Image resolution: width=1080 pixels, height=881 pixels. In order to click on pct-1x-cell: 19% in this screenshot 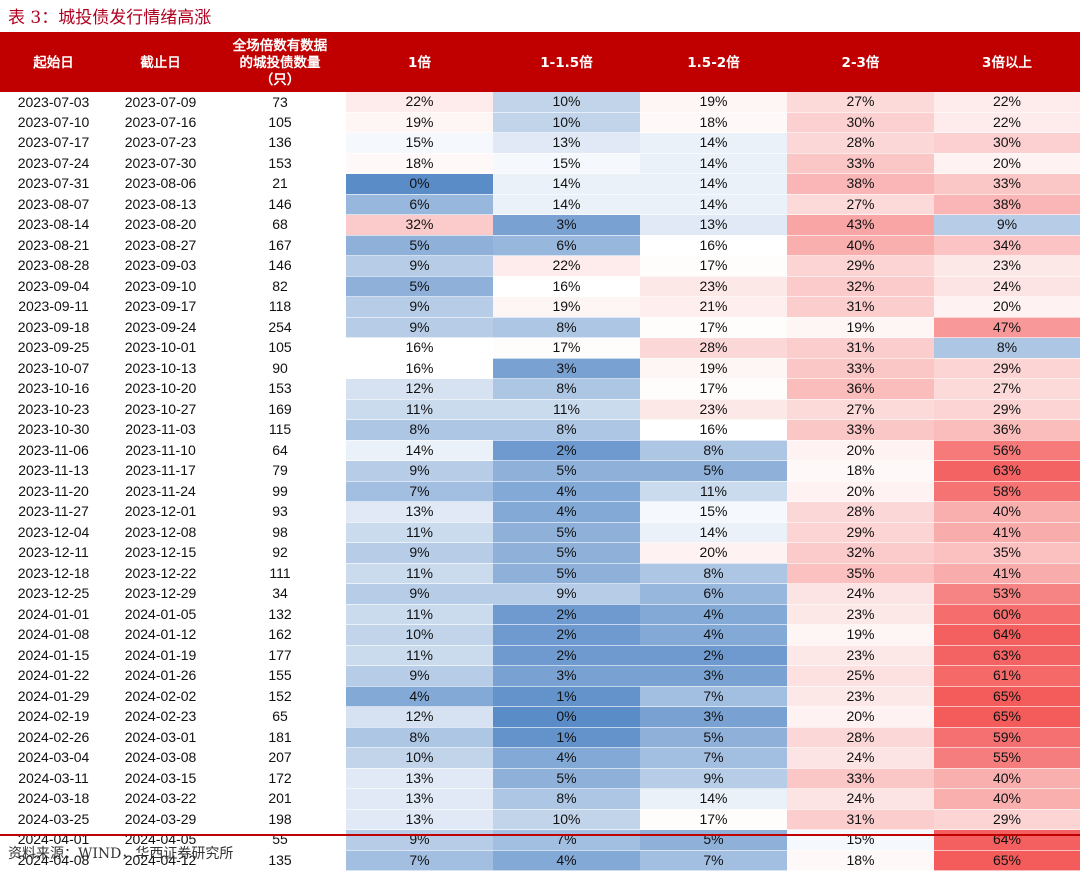, I will do `click(419, 122)`.